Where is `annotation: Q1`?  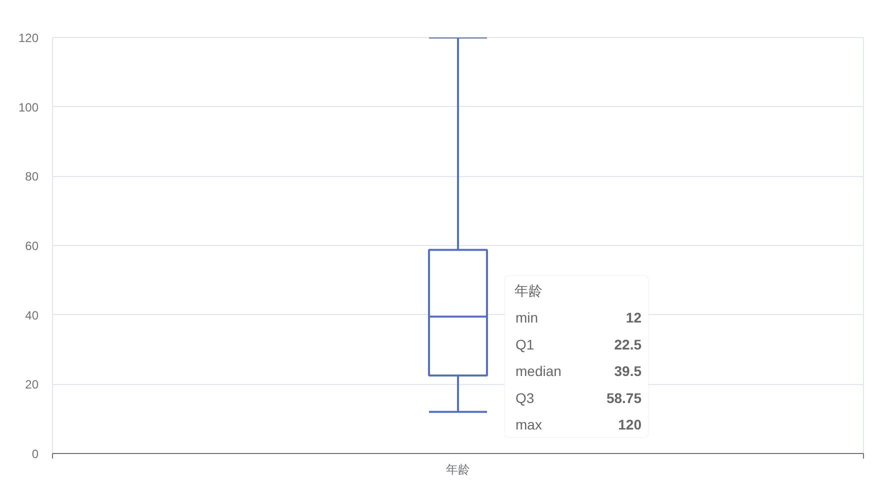
annotation: Q1 is located at coordinates (525, 344).